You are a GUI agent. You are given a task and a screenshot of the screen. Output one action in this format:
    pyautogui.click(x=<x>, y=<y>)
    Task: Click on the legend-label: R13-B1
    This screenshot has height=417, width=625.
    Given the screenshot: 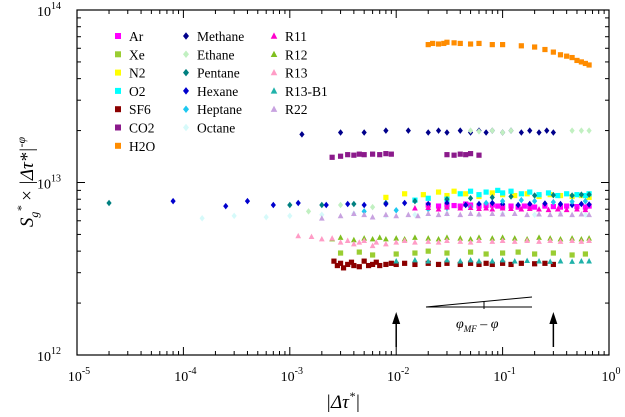 What is the action you would take?
    pyautogui.click(x=306, y=91)
    